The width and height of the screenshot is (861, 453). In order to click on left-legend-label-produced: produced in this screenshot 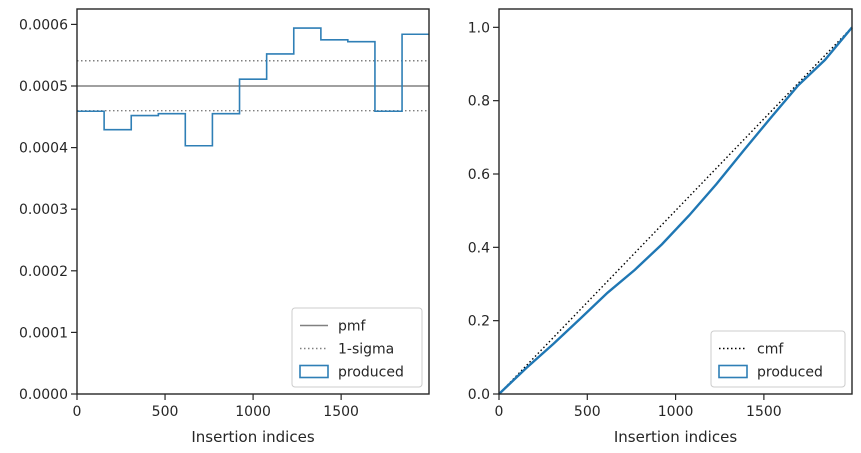, I will do `click(371, 373)`.